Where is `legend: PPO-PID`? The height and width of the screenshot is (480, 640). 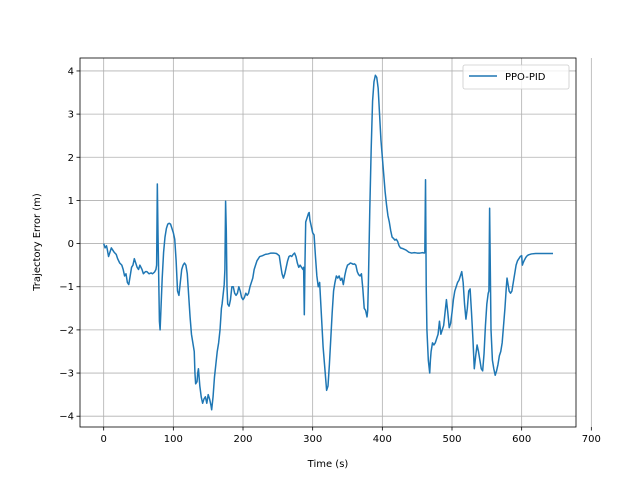
legend: PPO-PID is located at coordinates (516, 77).